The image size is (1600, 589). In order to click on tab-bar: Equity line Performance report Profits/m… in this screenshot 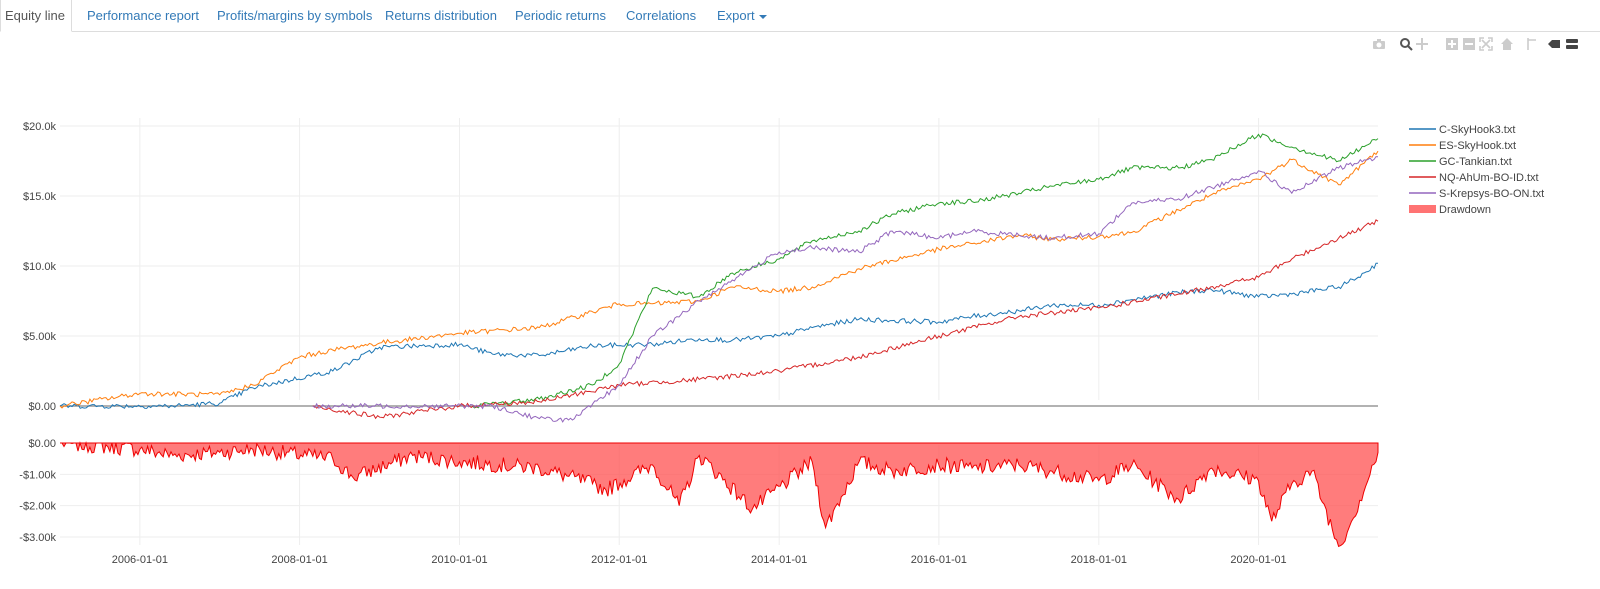, I will do `click(800, 16)`.